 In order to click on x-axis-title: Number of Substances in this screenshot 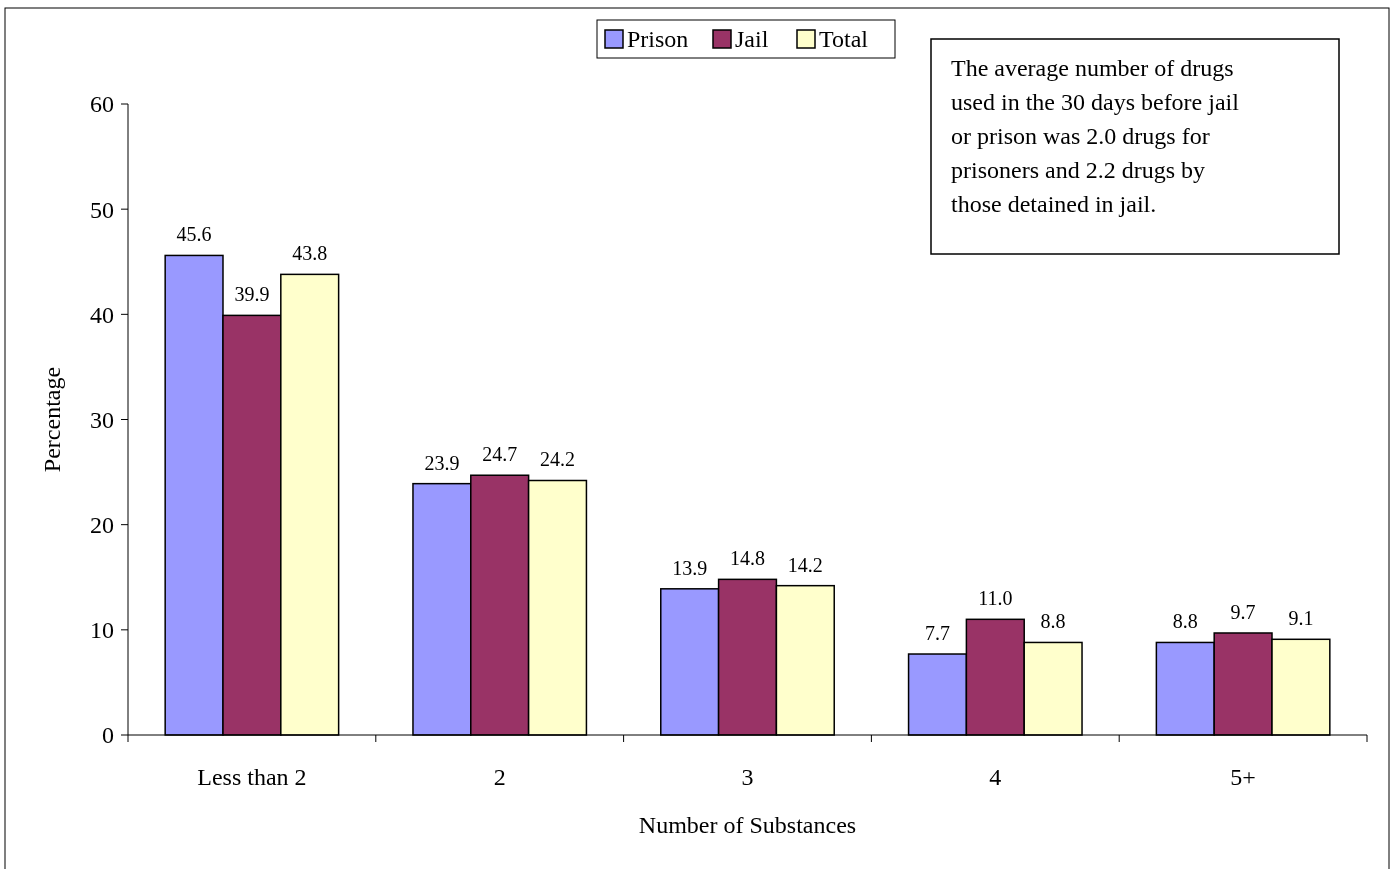, I will do `click(747, 825)`.